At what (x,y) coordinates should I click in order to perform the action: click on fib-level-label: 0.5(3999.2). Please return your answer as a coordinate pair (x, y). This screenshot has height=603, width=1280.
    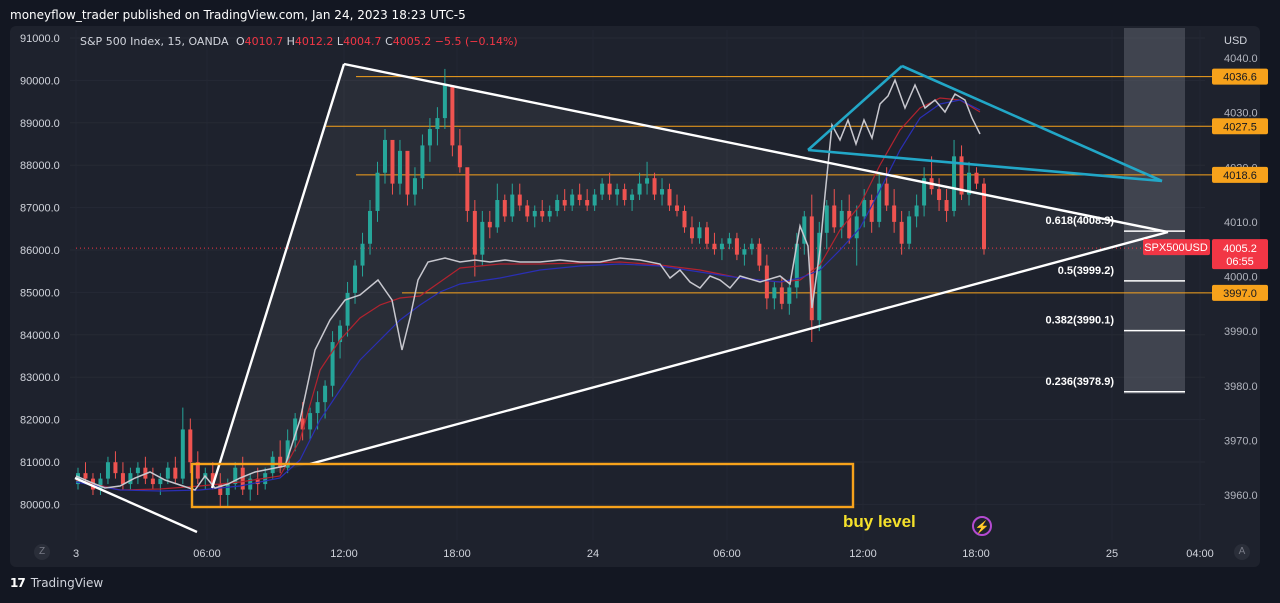
    Looking at the image, I should click on (1086, 271).